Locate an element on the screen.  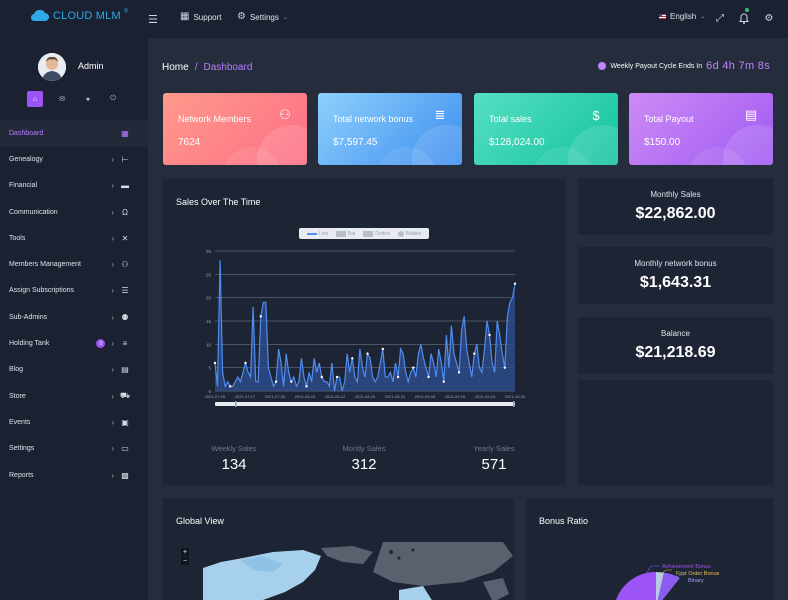
monitor-icon: ▭ is located at coordinates (125, 449).